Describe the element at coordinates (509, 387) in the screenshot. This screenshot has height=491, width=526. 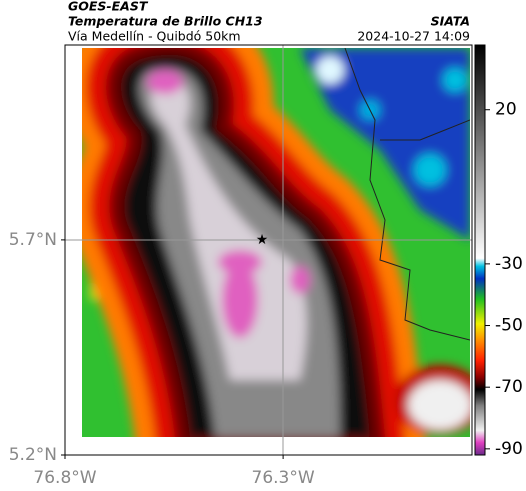
I see `colorbar-tick-label: -70` at that location.